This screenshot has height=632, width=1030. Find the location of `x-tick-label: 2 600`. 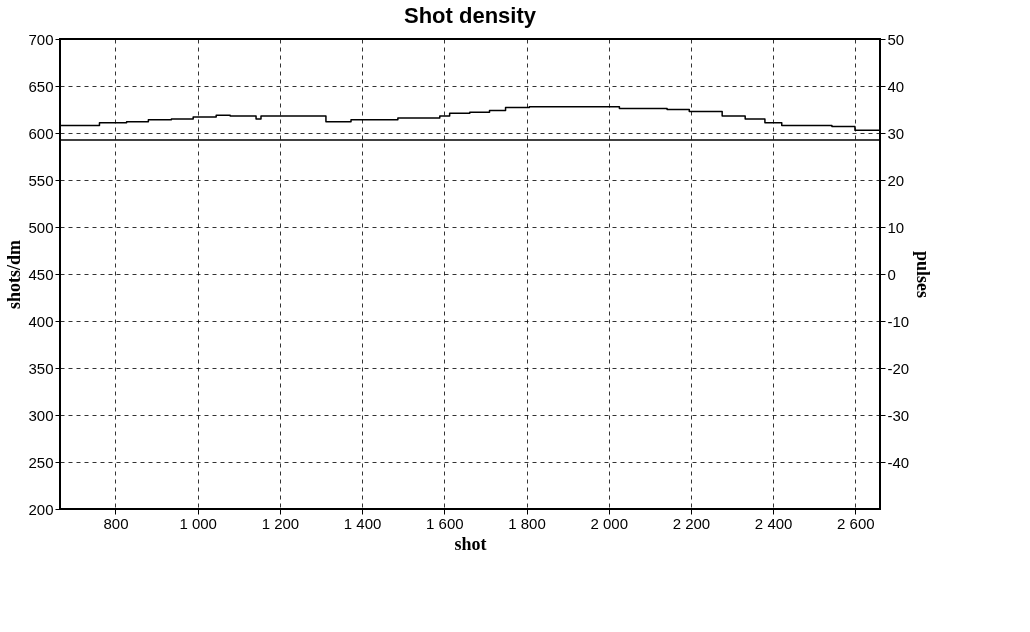

x-tick-label: 2 600 is located at coordinates (856, 523).